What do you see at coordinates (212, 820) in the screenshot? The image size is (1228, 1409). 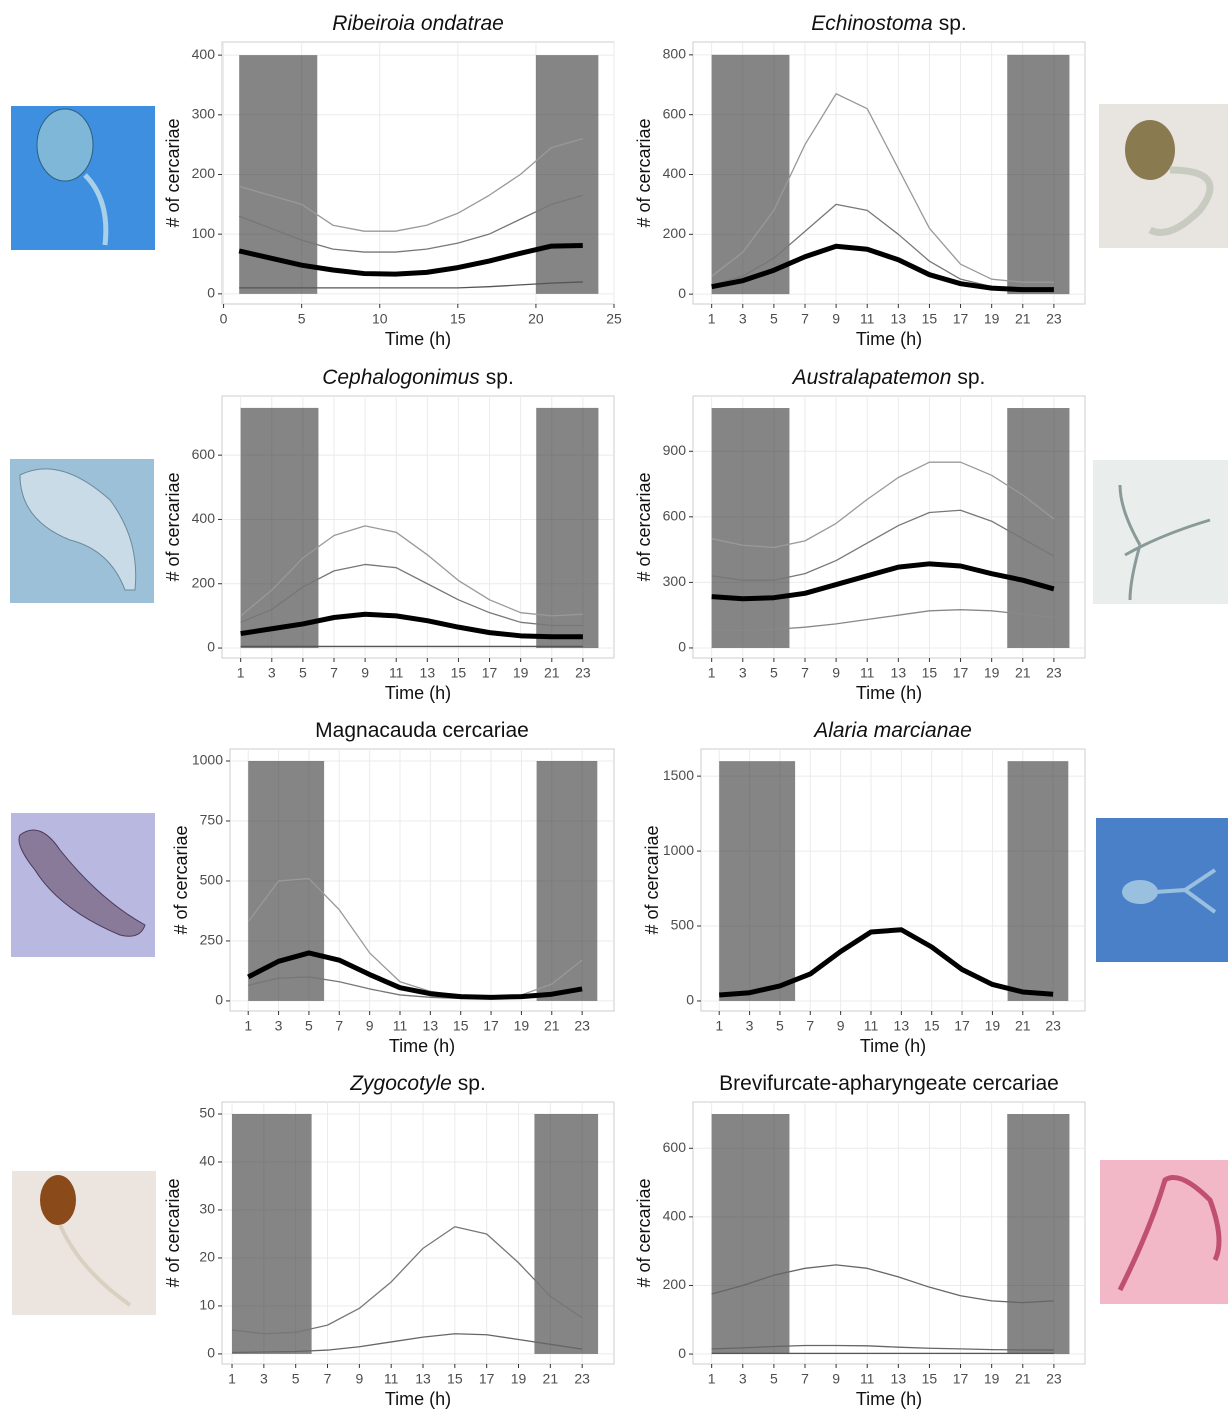 I see `y-tick-label: 750` at bounding box center [212, 820].